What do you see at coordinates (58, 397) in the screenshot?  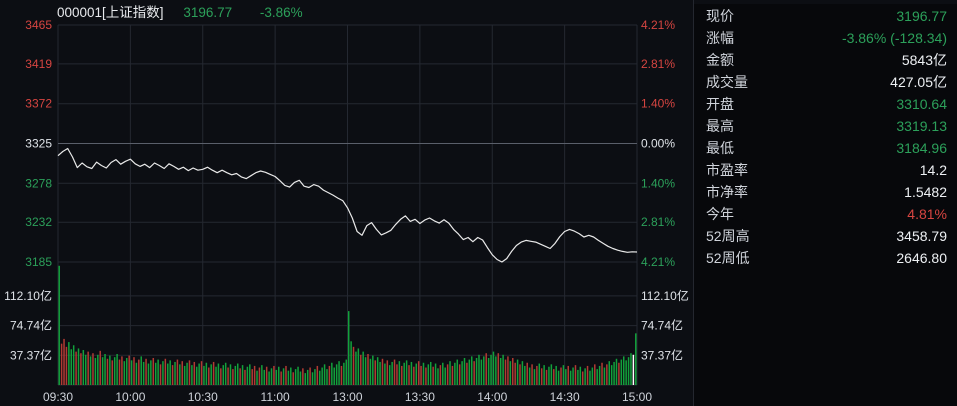 I see `x-axis-time-label: 09:30` at bounding box center [58, 397].